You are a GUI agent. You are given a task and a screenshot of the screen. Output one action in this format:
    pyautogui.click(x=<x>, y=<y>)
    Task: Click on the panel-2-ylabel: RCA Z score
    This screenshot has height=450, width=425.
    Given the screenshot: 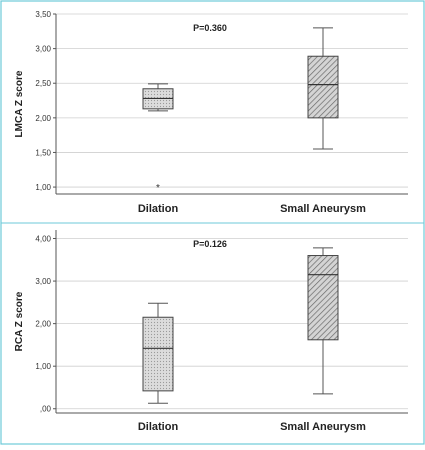 What is the action you would take?
    pyautogui.click(x=19, y=321)
    